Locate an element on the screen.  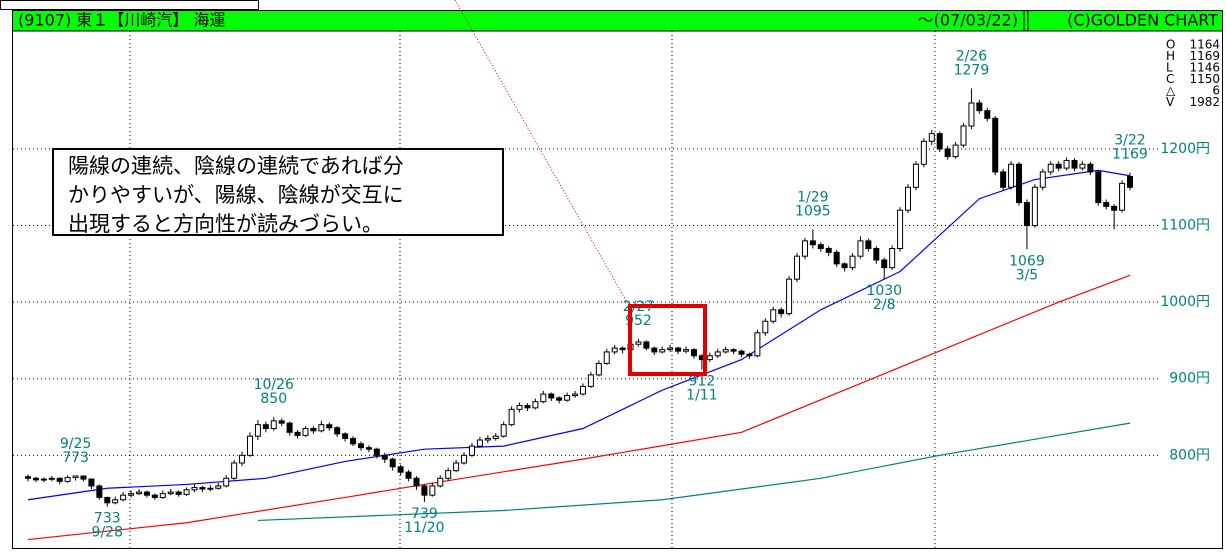
y-tick-label: 1100円 is located at coordinates (1185, 226).